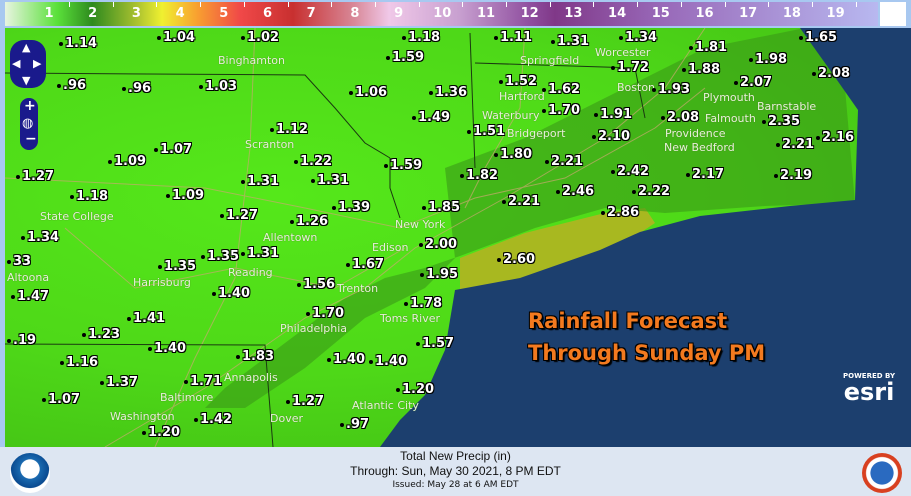 The height and width of the screenshot is (496, 911). Describe the element at coordinates (787, 106) in the screenshot. I see `city-label: Barnstable` at that location.